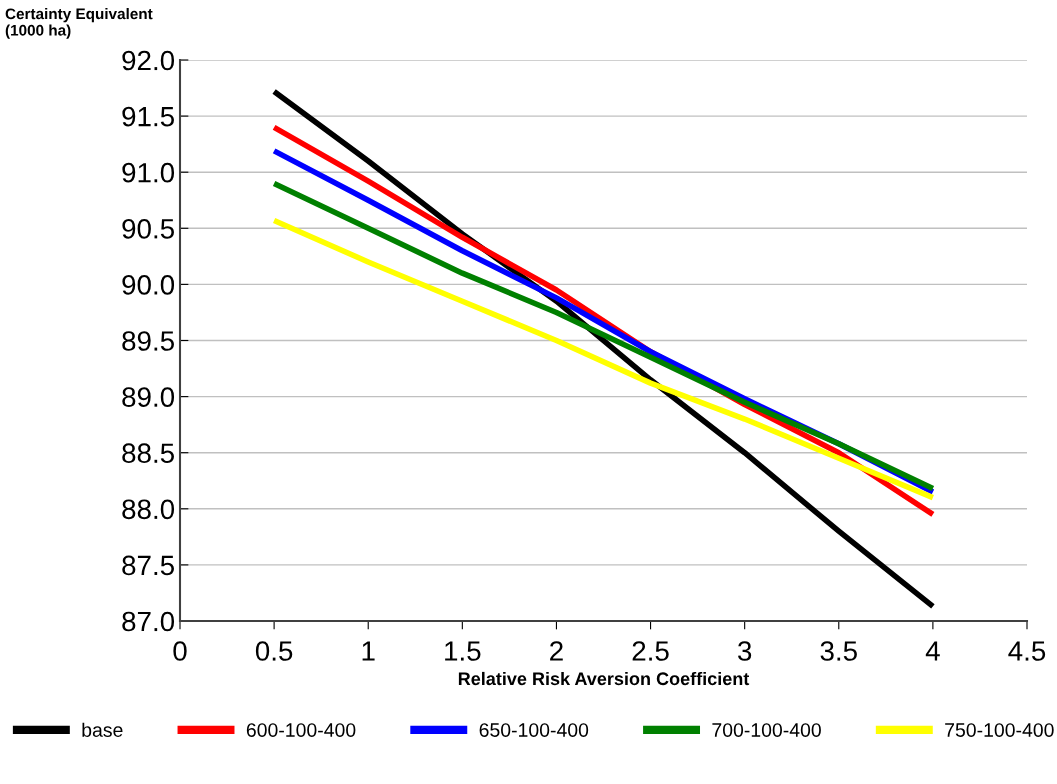  I want to click on y-tick-label: 91.0, so click(148, 172).